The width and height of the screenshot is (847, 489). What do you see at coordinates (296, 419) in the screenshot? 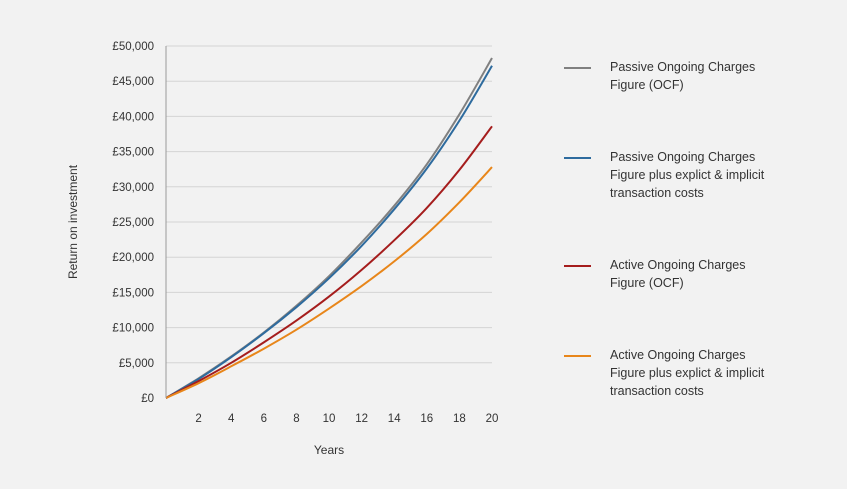
I see `x-tick-label: 8` at bounding box center [296, 419].